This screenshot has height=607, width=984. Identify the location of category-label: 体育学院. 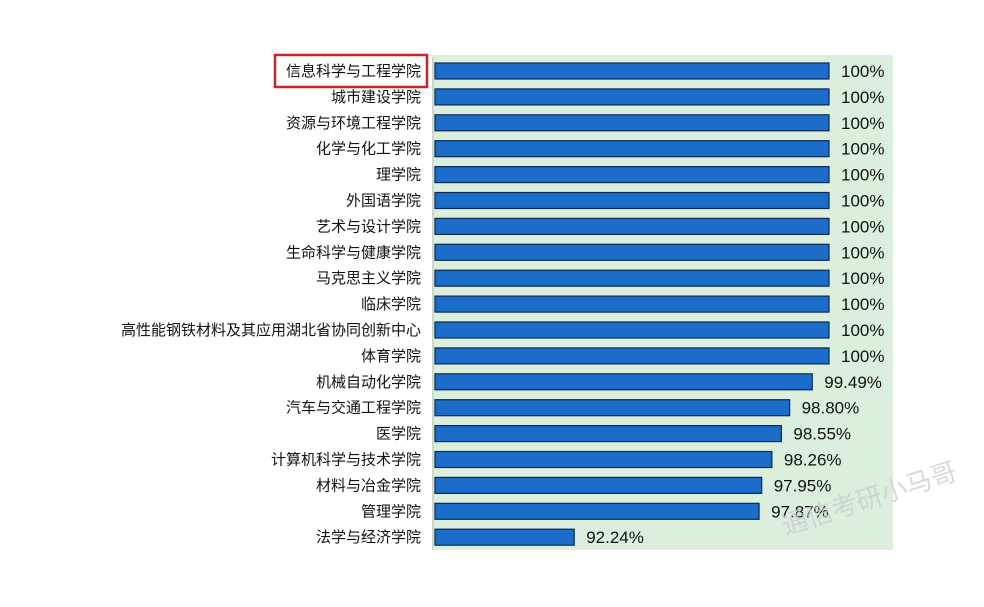
(391, 356).